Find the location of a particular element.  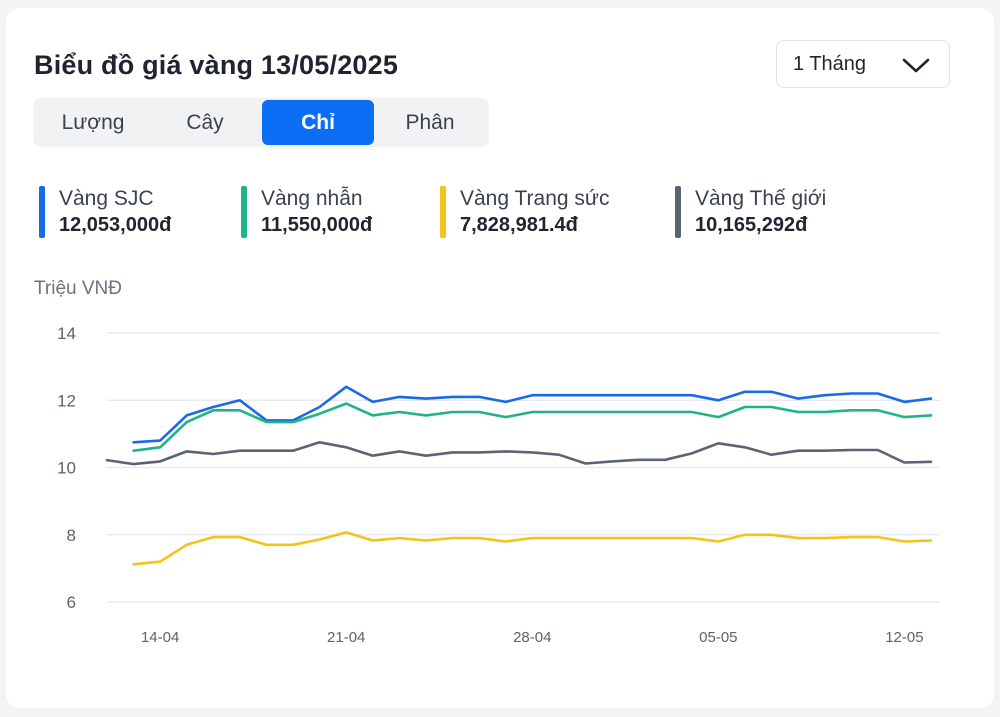

legend-value: 12,053,000đ is located at coordinates (115, 225).